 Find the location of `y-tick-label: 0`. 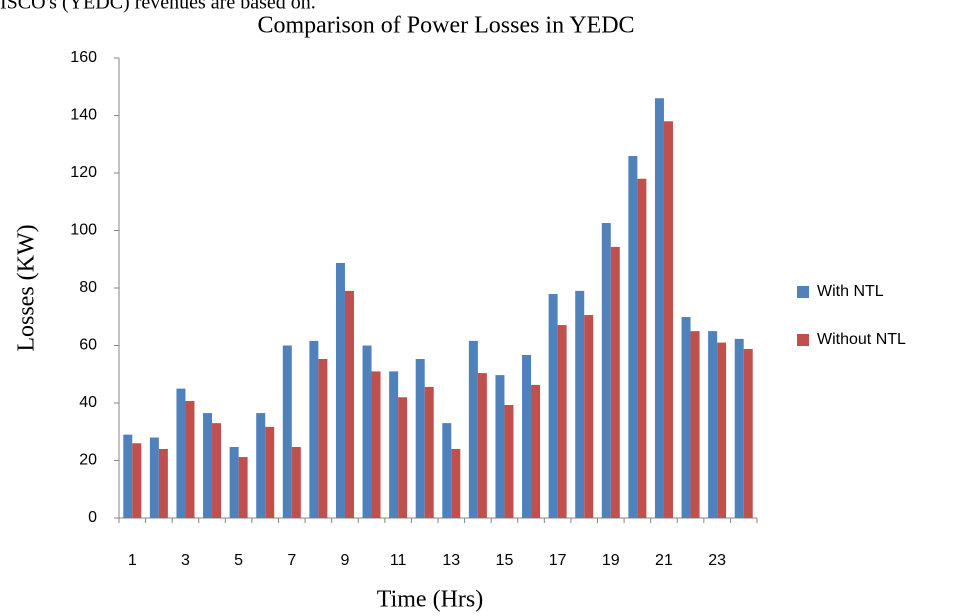

y-tick-label: 0 is located at coordinates (92, 517).